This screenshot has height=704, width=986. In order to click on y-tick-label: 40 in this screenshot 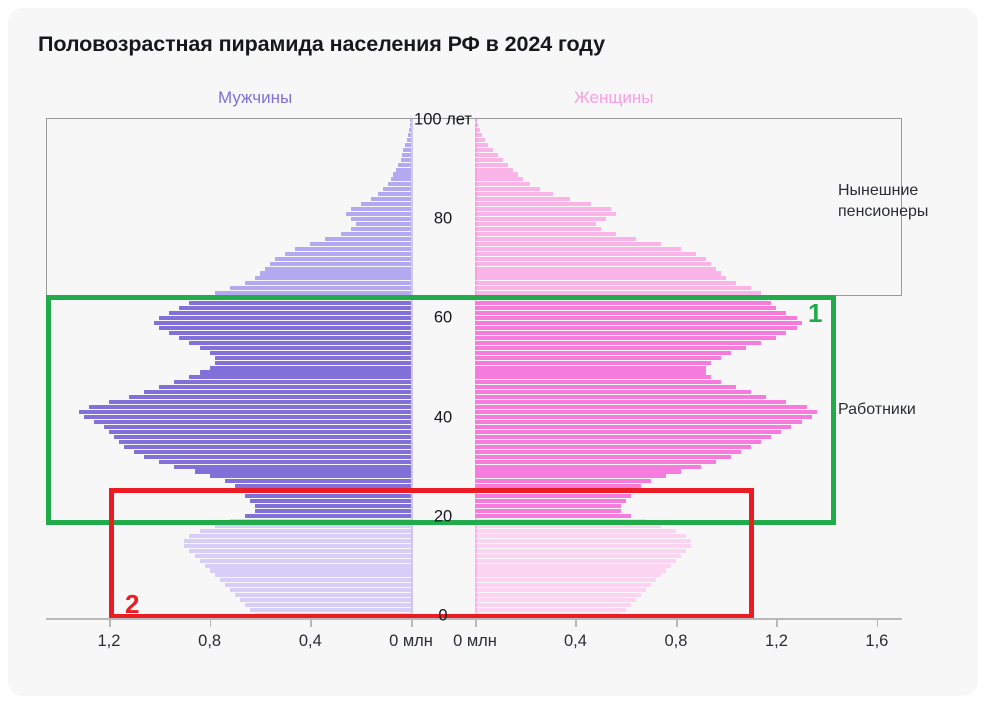, I will do `click(443, 417)`.